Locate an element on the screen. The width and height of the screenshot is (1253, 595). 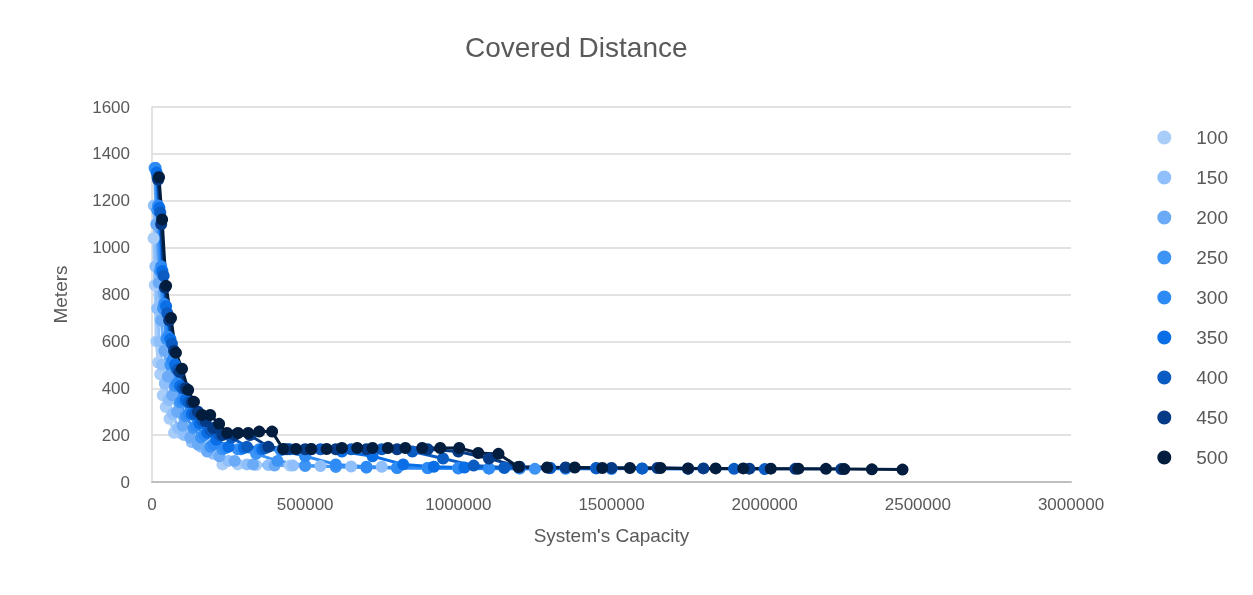
x-tick-label: 2000000 is located at coordinates (764, 504).